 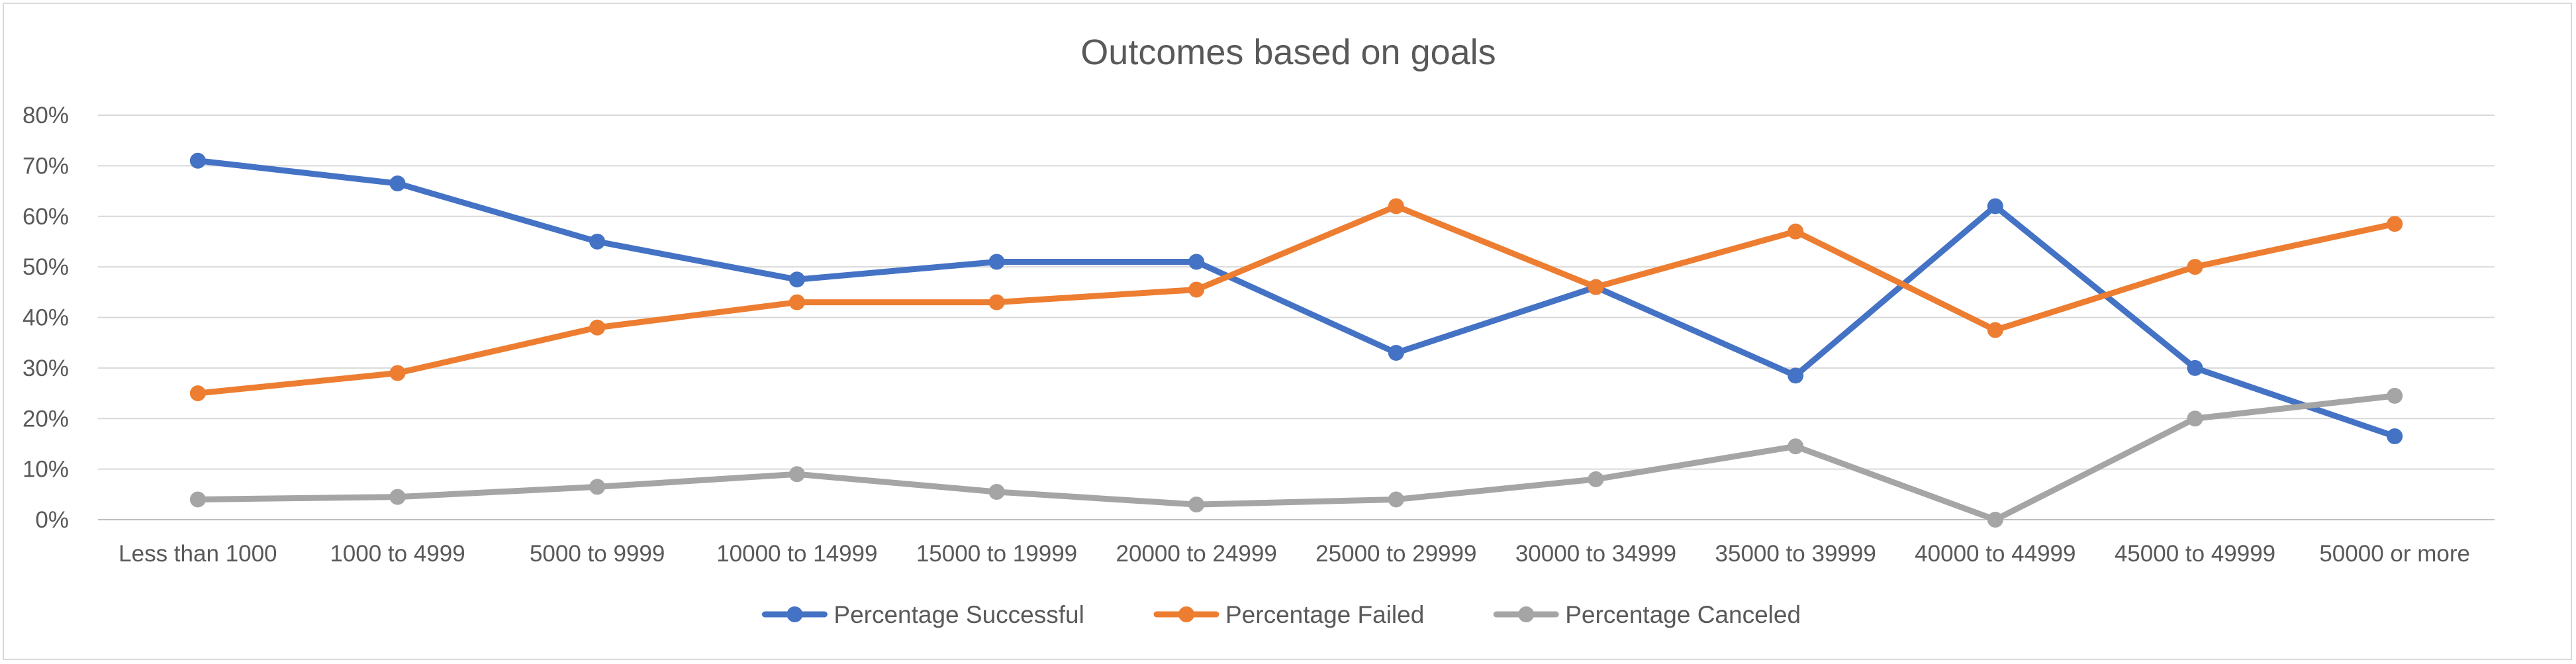 What do you see at coordinates (1683, 614) in the screenshot?
I see `legend-label: Percentage Canceled` at bounding box center [1683, 614].